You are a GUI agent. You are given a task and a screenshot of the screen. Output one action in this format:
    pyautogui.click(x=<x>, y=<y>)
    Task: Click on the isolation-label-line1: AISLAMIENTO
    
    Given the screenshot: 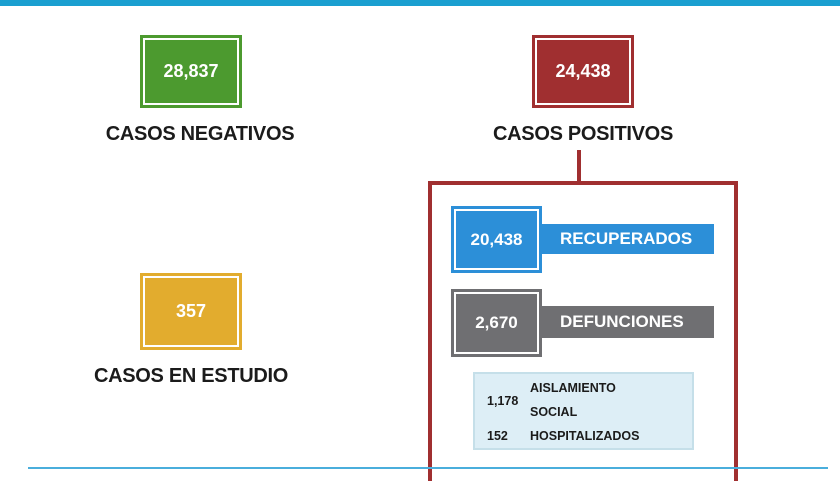 What is the action you would take?
    pyautogui.click(x=573, y=388)
    